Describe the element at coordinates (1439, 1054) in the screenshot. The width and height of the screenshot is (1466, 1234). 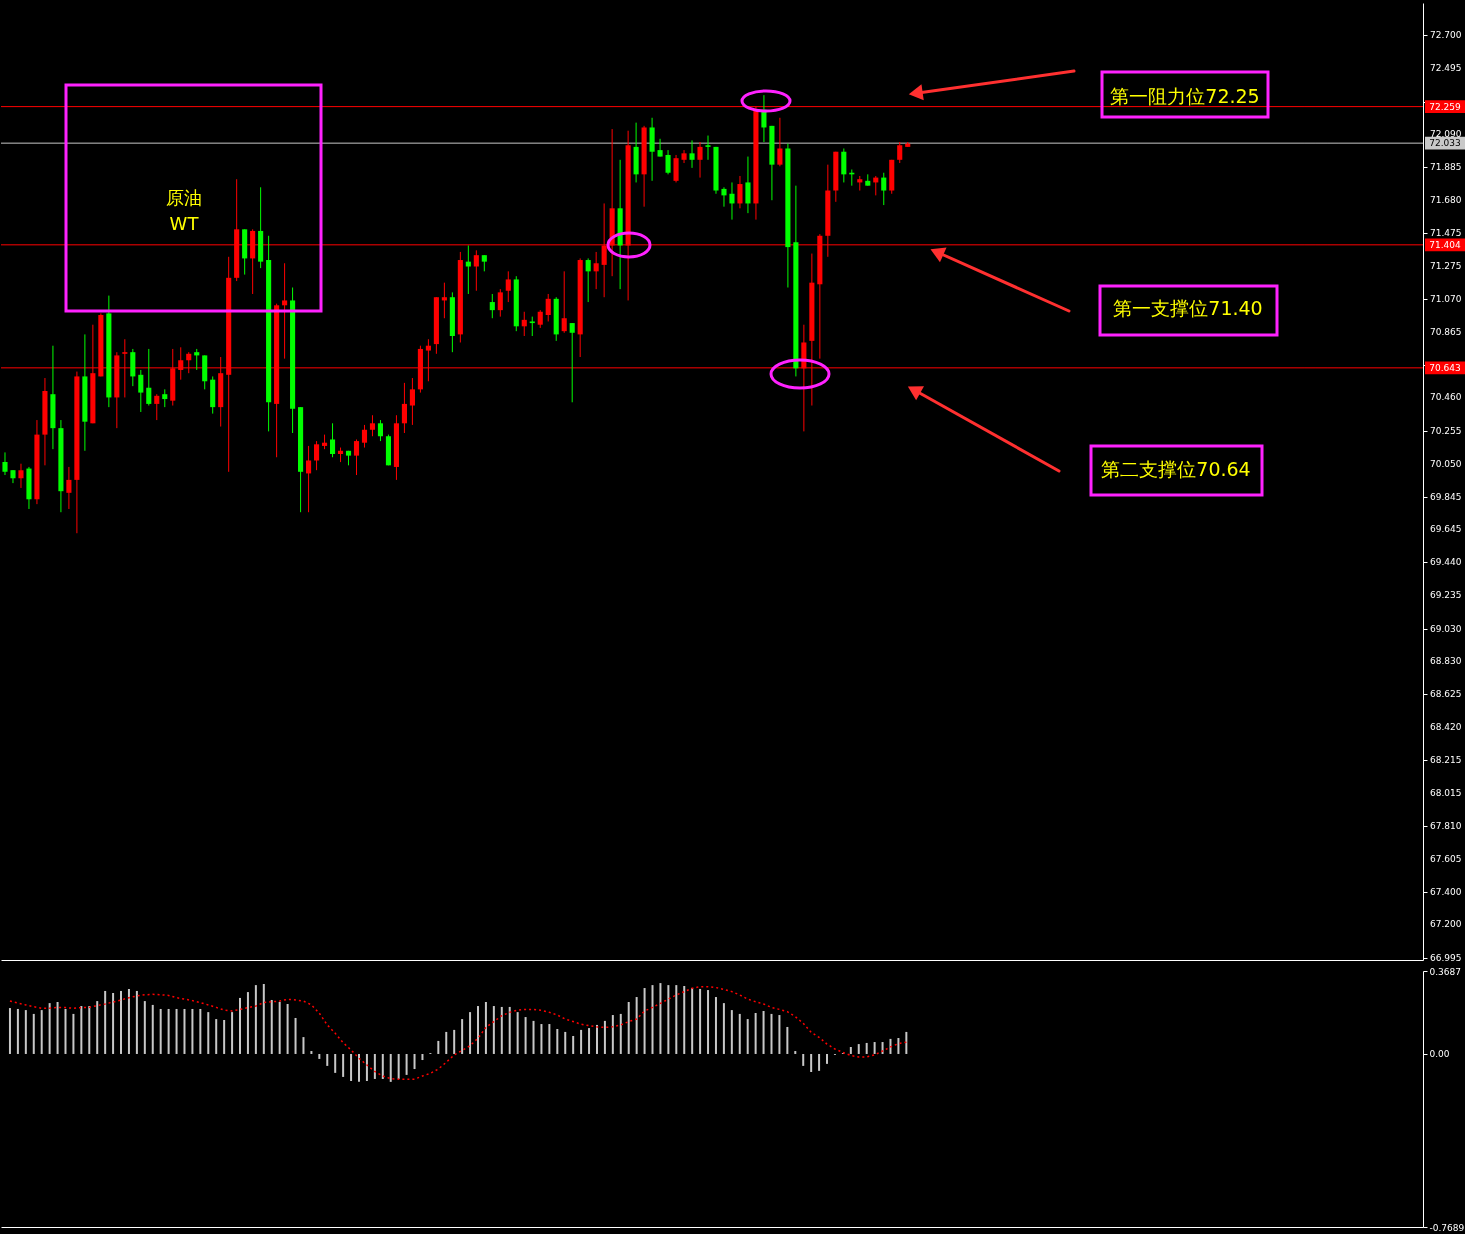
I see `y-tick-label: 0.00` at that location.